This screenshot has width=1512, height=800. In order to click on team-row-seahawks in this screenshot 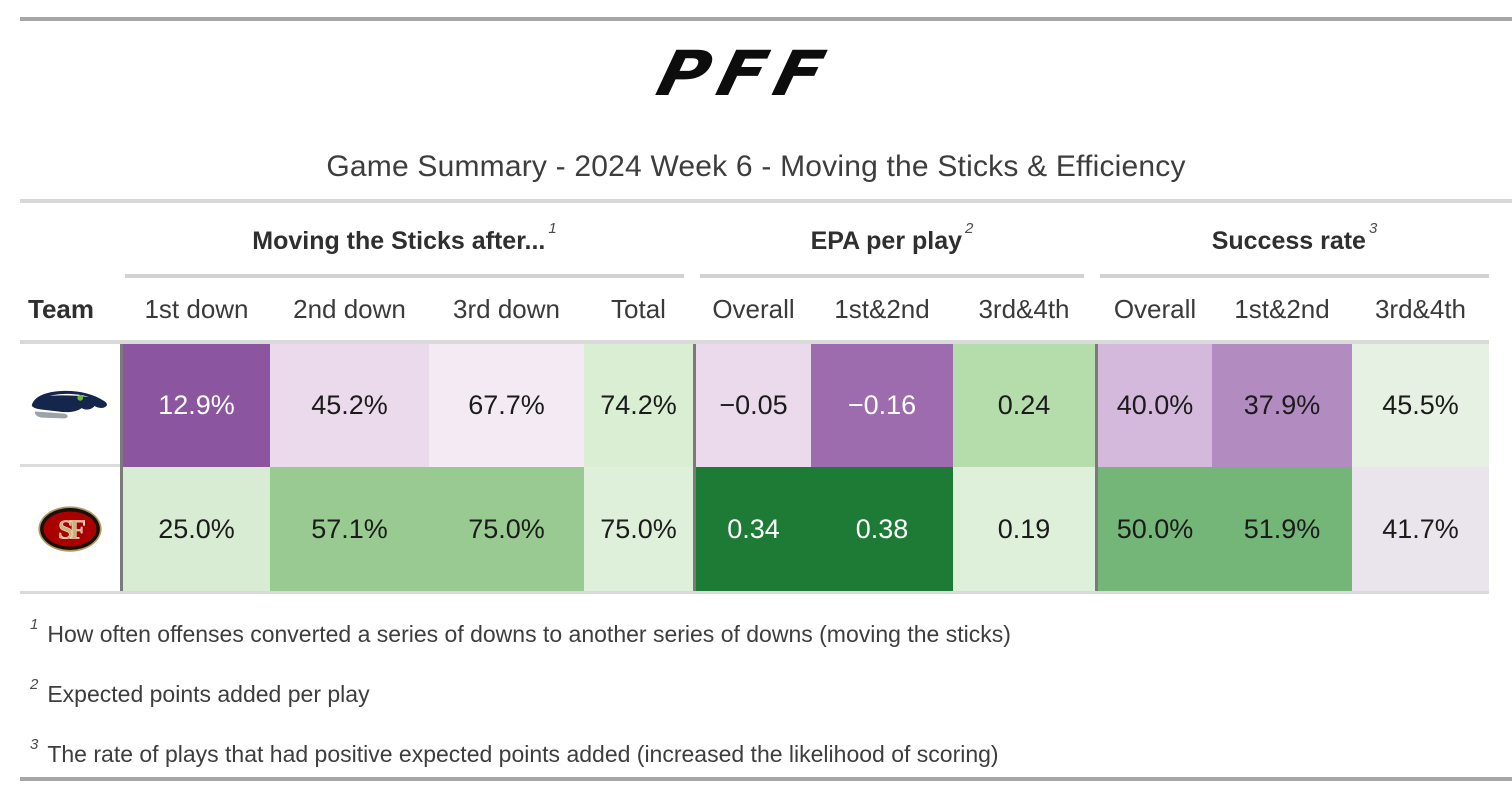, I will do `click(70, 405)`.